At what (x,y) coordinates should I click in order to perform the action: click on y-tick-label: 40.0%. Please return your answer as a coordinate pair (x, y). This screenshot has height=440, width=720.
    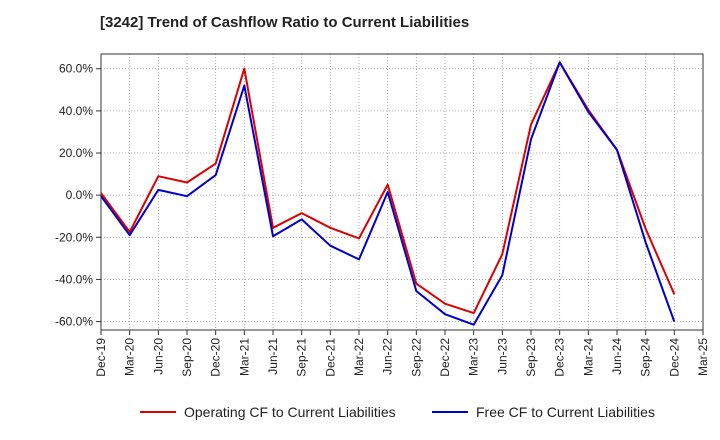
    Looking at the image, I should click on (76, 111).